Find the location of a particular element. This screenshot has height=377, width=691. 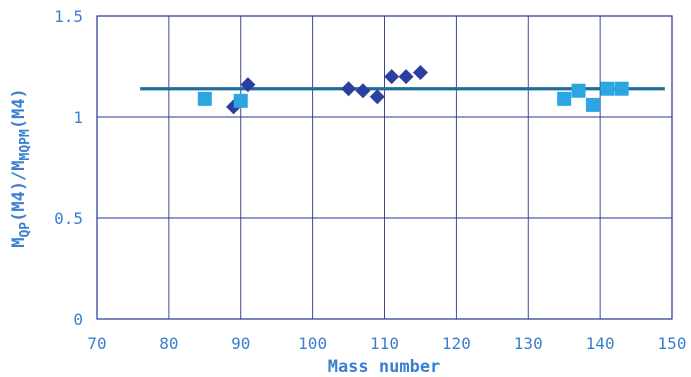

y-tick-label-2: 1 is located at coordinates (78, 117).